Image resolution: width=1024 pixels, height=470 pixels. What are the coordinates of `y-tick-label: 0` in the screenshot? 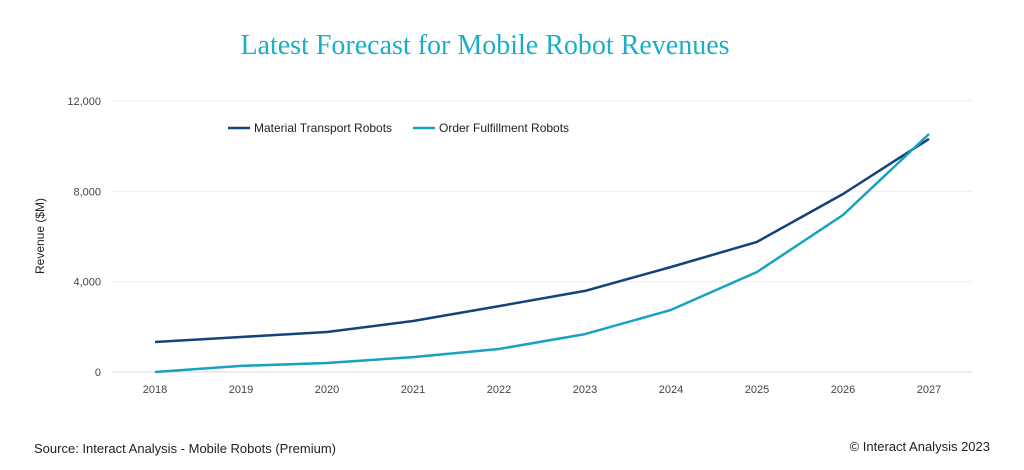 It's located at (98, 373).